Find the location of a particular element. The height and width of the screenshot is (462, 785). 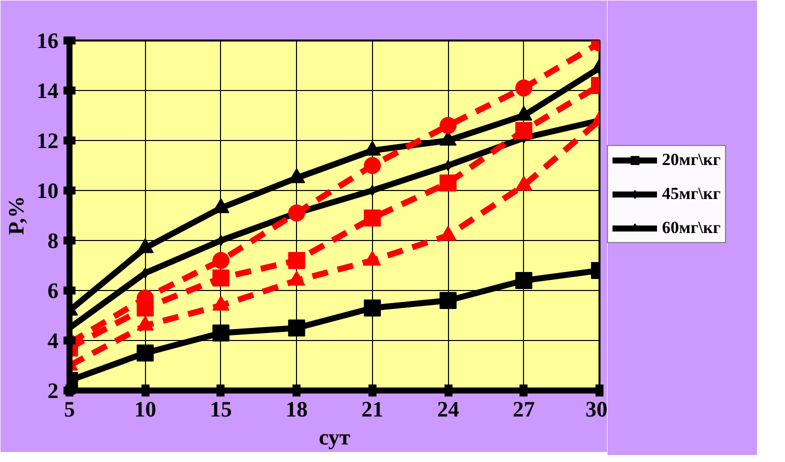

x-tick-label: 30 is located at coordinates (597, 409).